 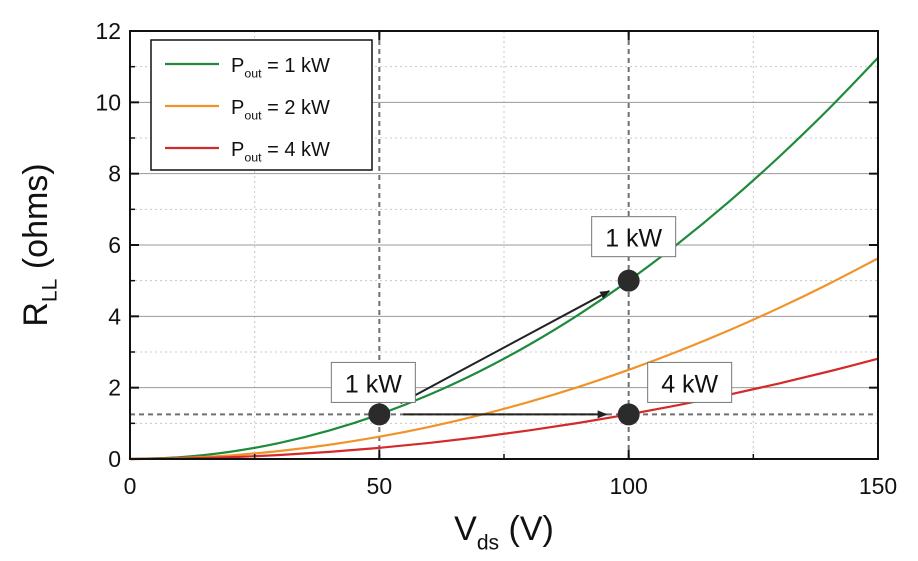 I want to click on y-tick-label: 0, so click(x=114, y=459).